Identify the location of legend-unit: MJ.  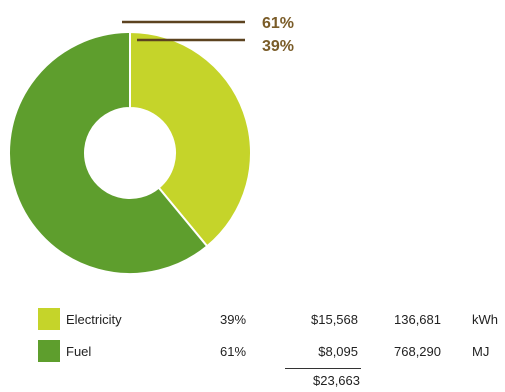
(481, 351).